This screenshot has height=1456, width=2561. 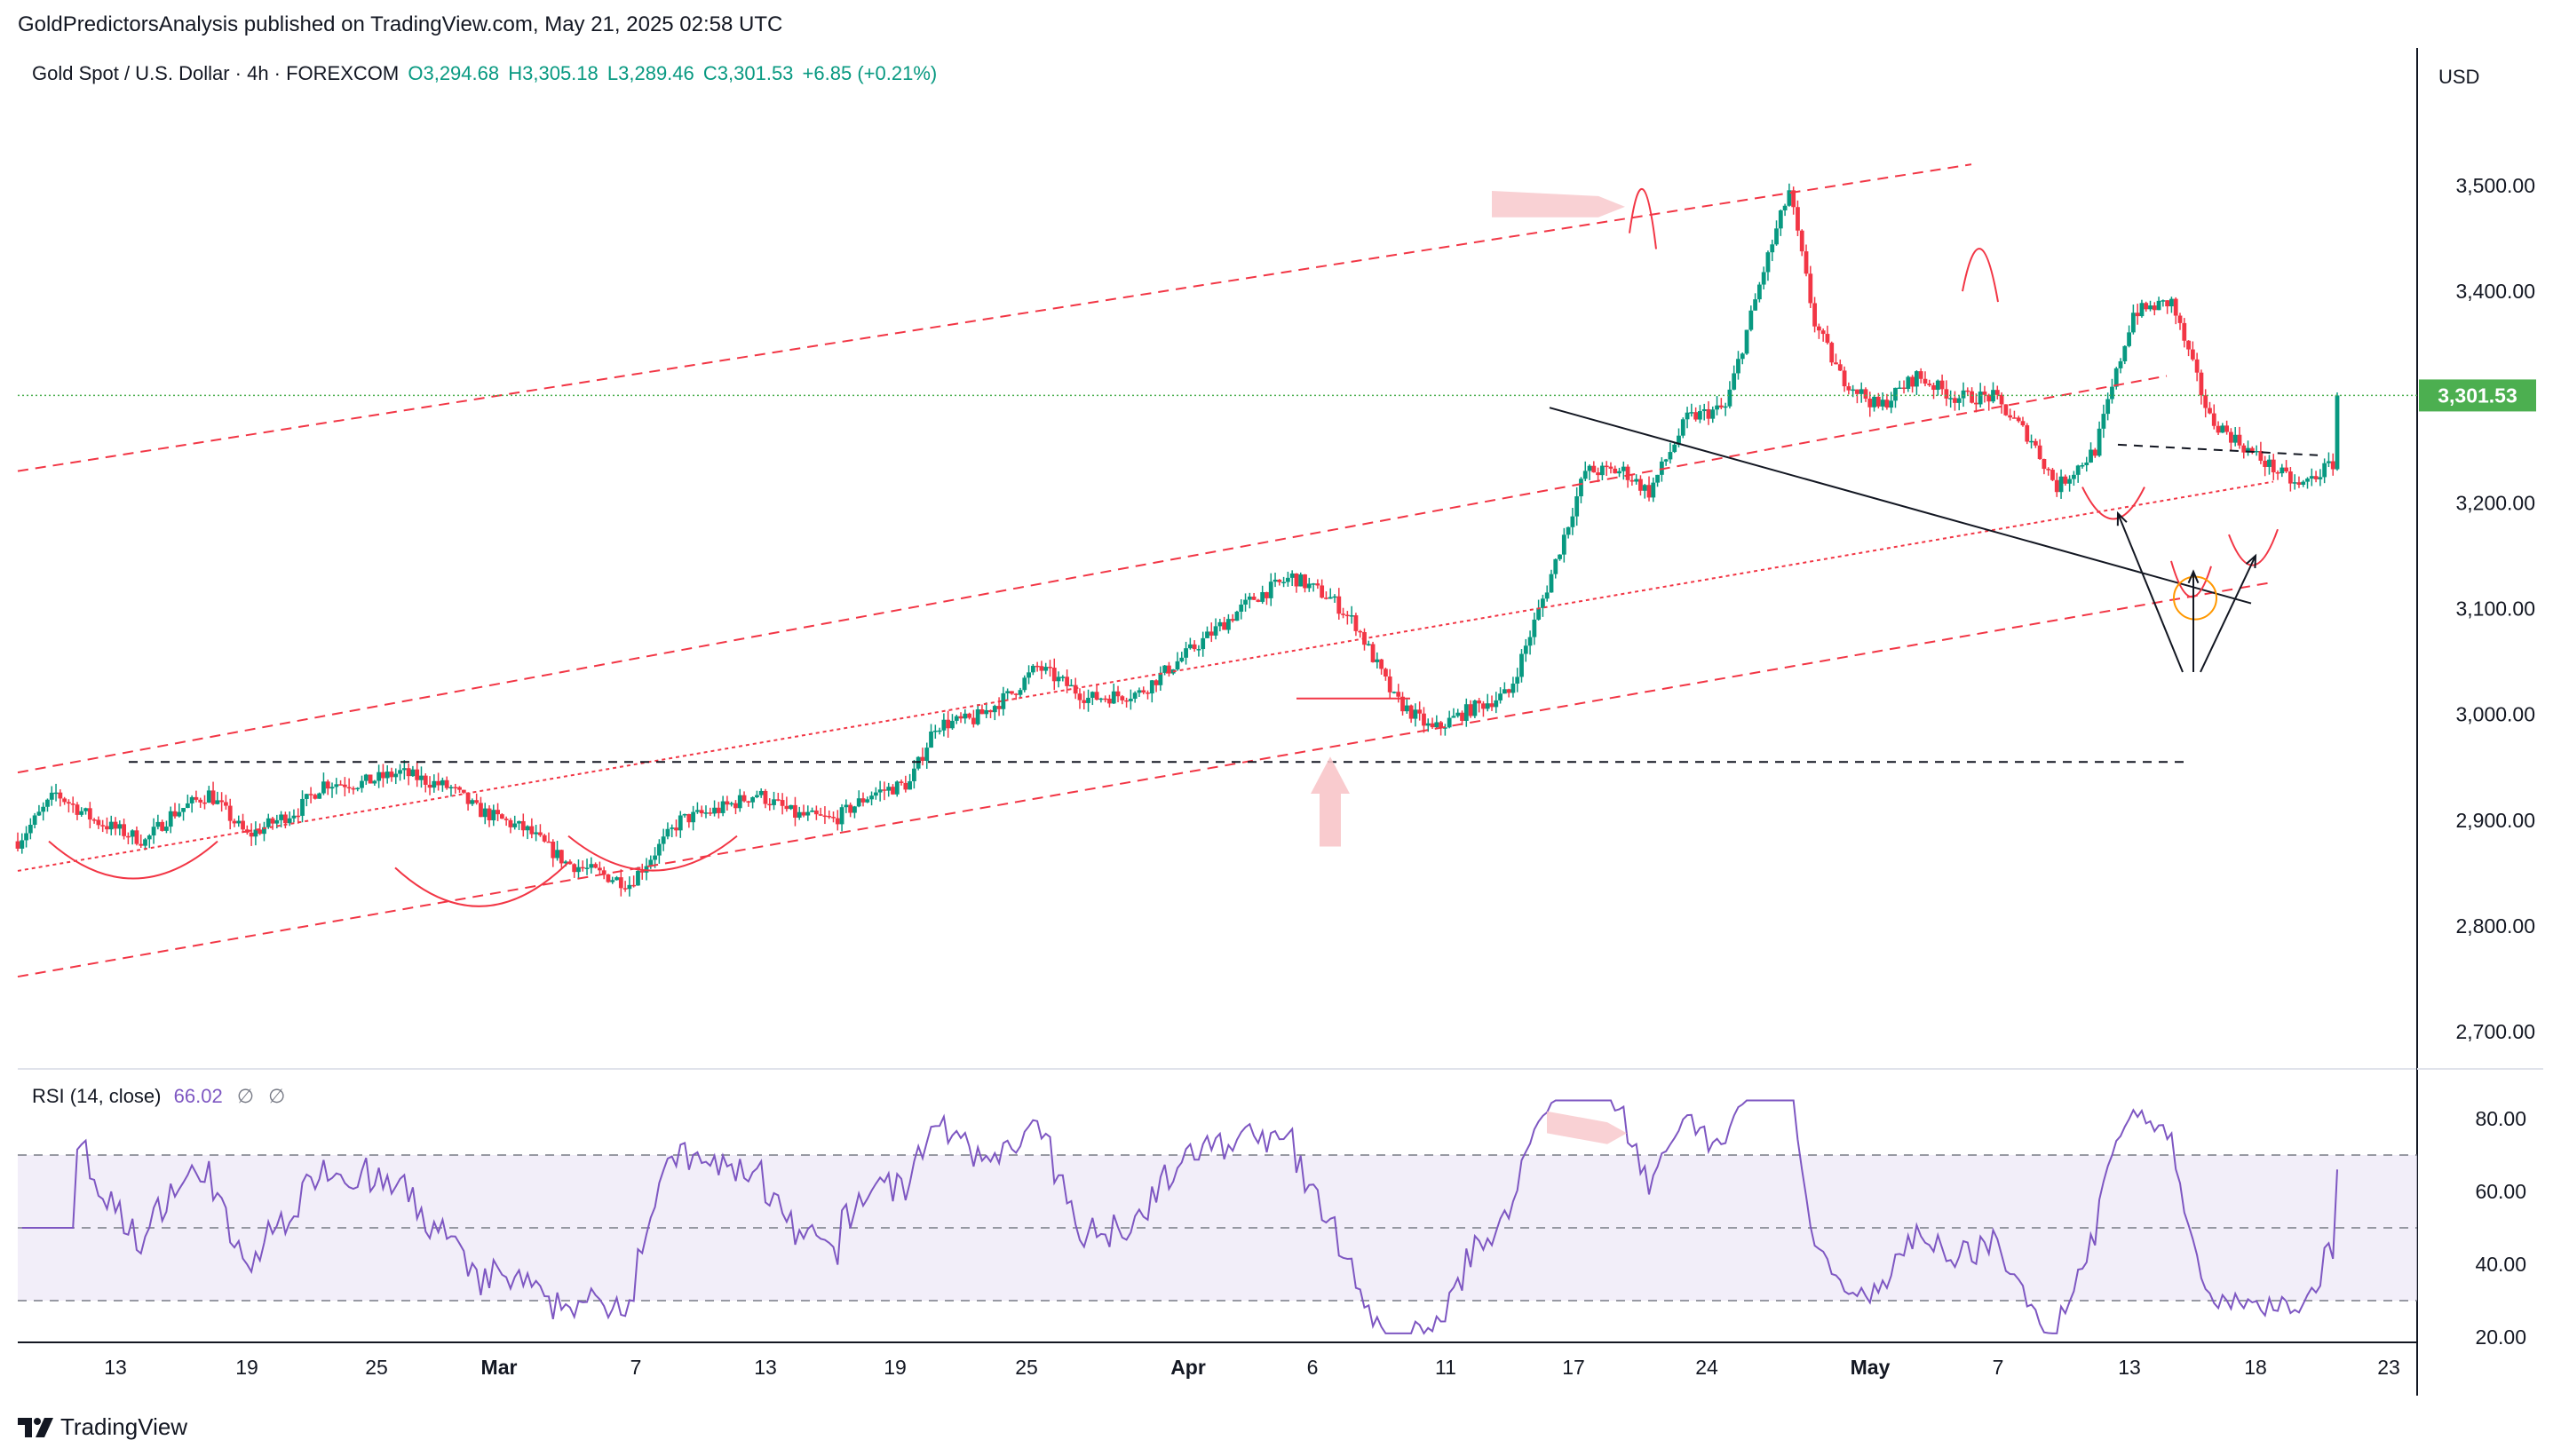 What do you see at coordinates (2195, 598) in the screenshot?
I see `highlight-circle` at bounding box center [2195, 598].